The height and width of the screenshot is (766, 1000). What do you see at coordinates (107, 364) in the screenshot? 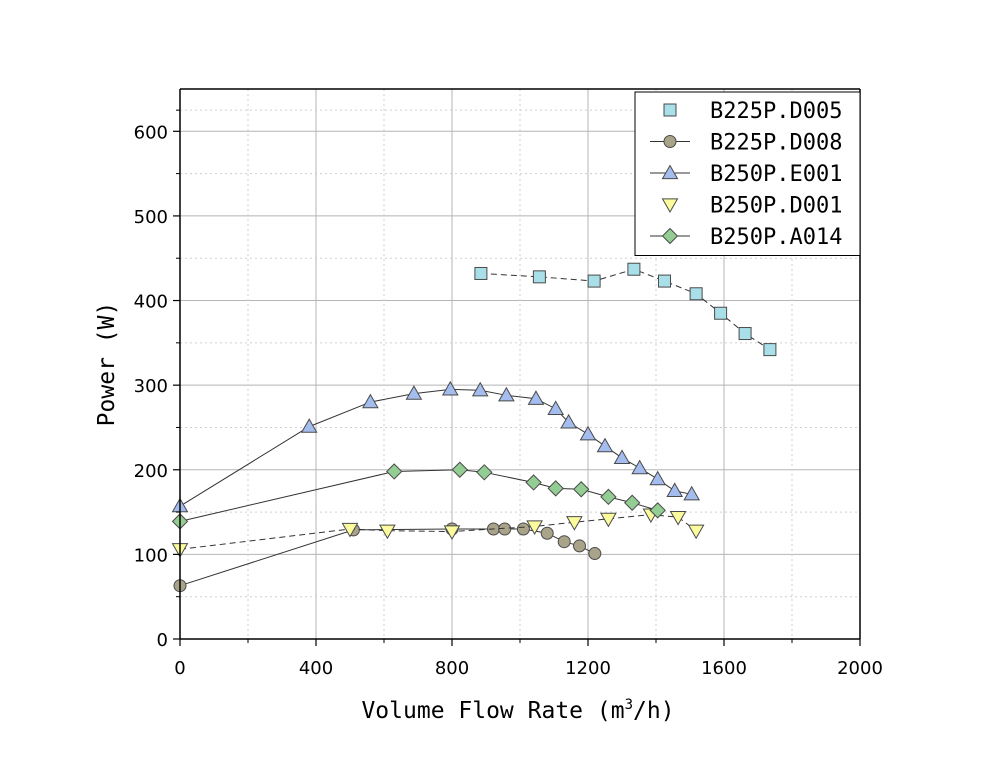
I see `y-axis-title: Power (W)` at bounding box center [107, 364].